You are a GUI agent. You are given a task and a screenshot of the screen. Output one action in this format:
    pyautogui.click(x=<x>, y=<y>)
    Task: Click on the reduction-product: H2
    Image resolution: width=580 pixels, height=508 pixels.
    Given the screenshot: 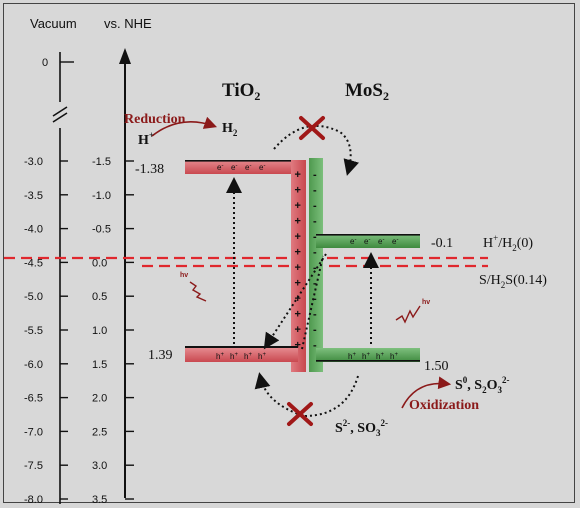 What is the action you would take?
    pyautogui.click(x=230, y=129)
    